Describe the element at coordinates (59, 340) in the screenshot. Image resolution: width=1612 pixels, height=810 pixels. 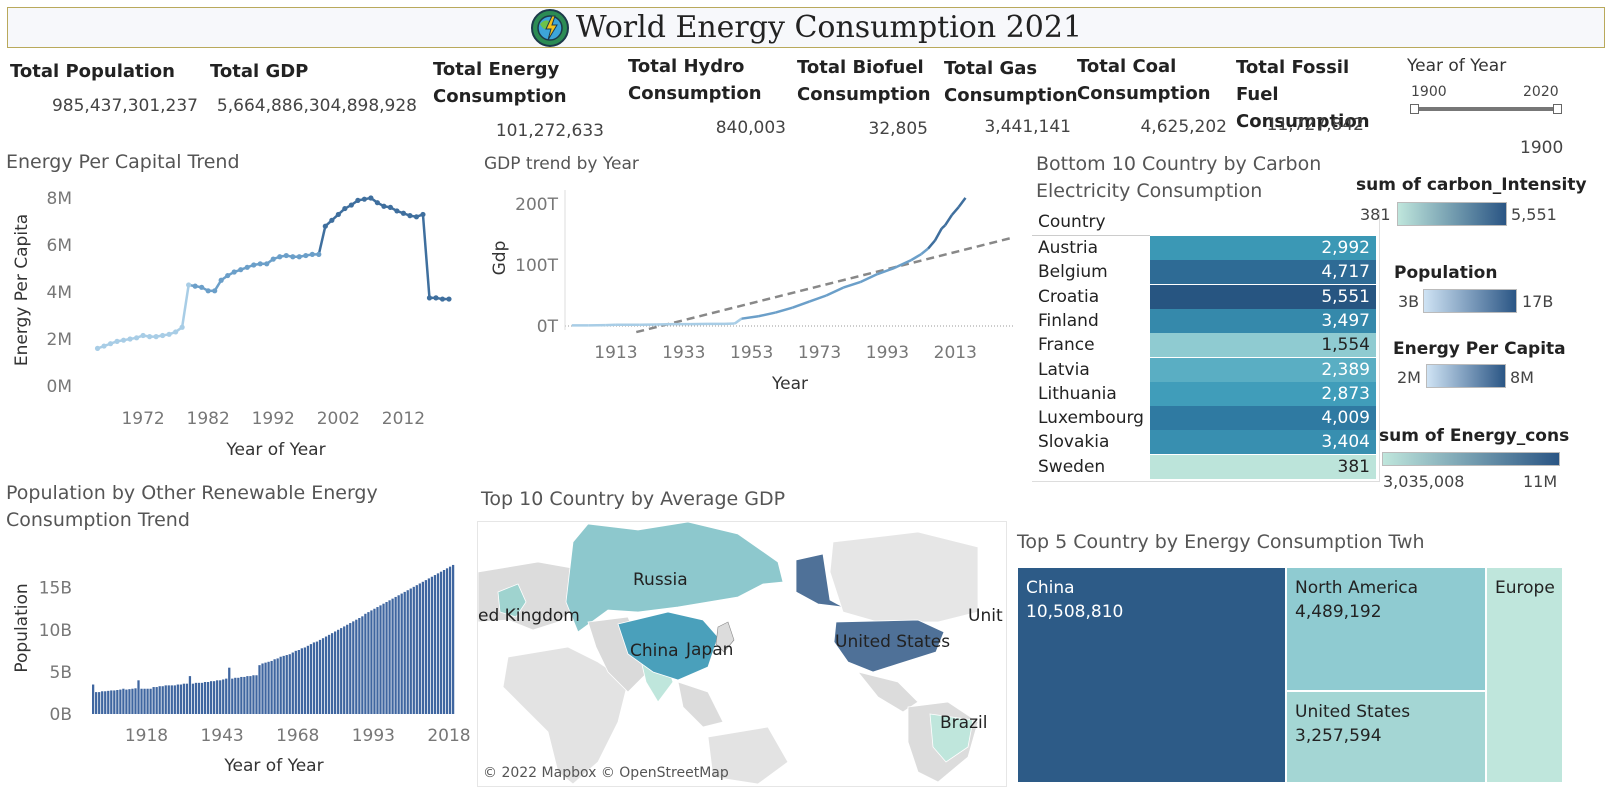
I see `y-tick-label: 2M` at that location.